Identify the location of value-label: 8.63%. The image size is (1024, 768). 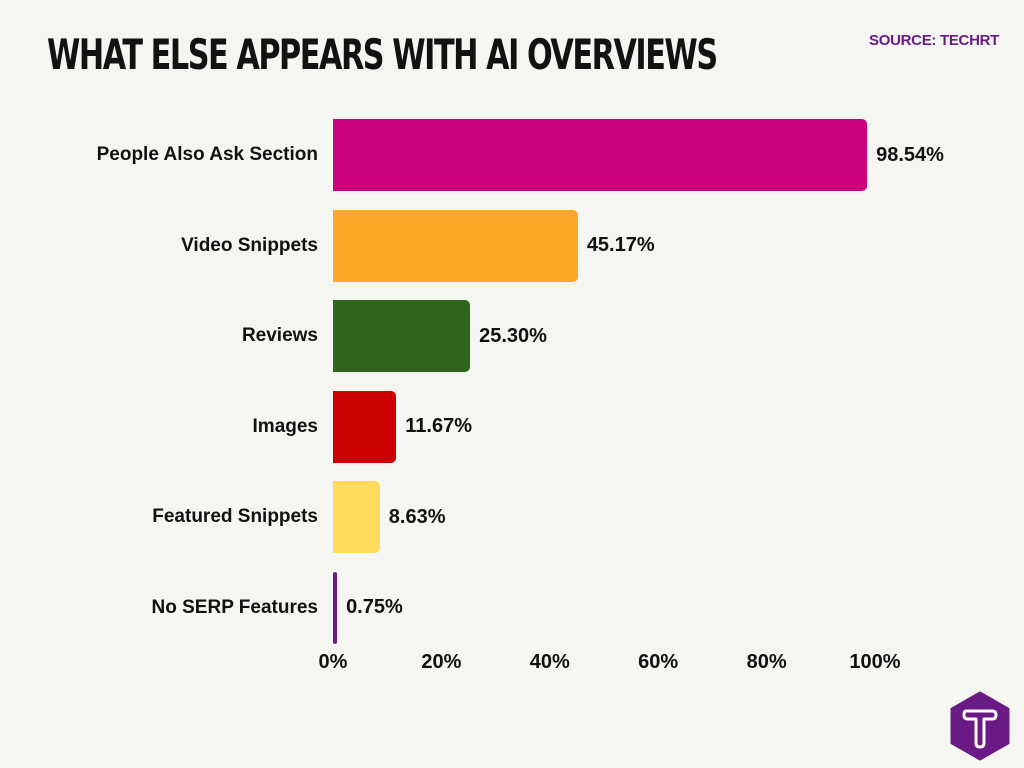
(417, 516).